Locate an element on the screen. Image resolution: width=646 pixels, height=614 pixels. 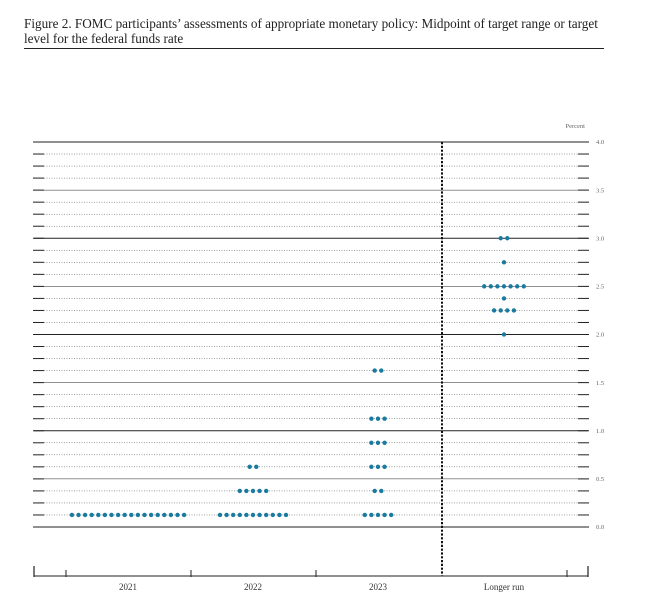
x-category-label: 2023 is located at coordinates (378, 587).